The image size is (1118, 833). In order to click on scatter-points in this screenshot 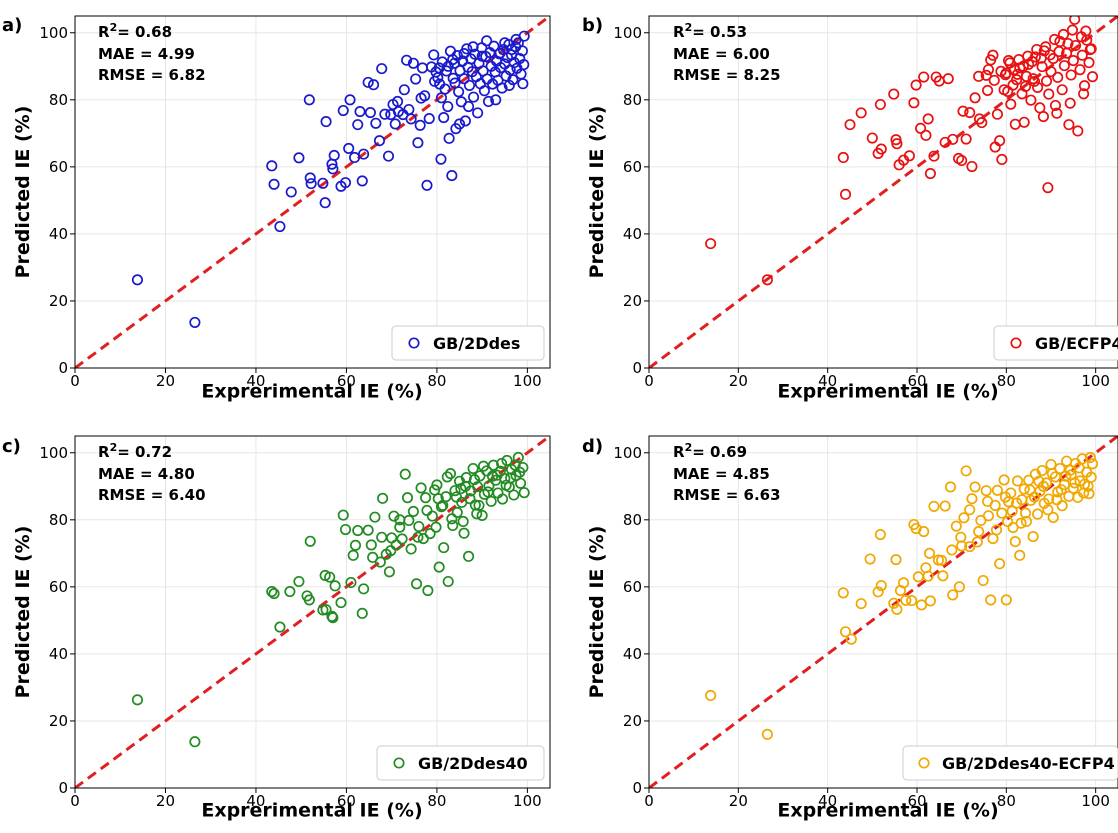, I will do `click(902, 151)`.